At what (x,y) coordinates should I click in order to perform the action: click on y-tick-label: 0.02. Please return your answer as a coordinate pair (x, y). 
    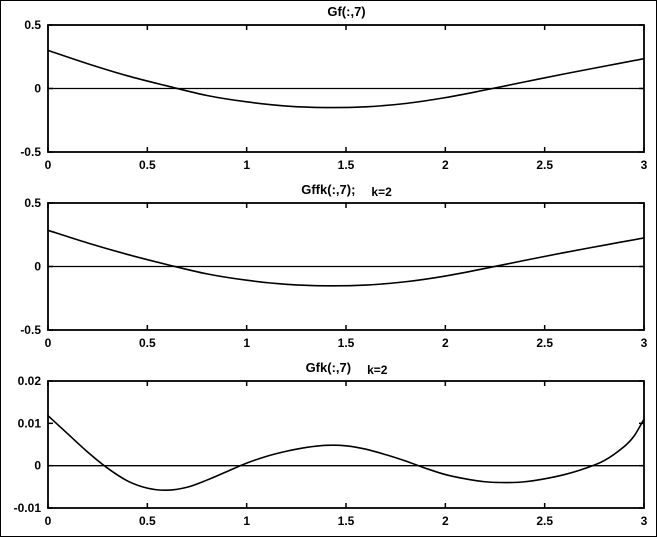
    Looking at the image, I should click on (30, 381).